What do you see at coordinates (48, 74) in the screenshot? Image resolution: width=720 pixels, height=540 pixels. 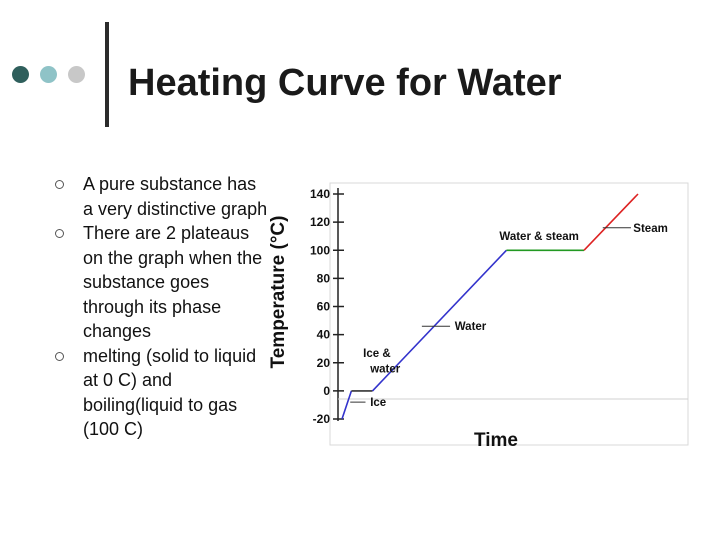 I see `dot-light-teal` at bounding box center [48, 74].